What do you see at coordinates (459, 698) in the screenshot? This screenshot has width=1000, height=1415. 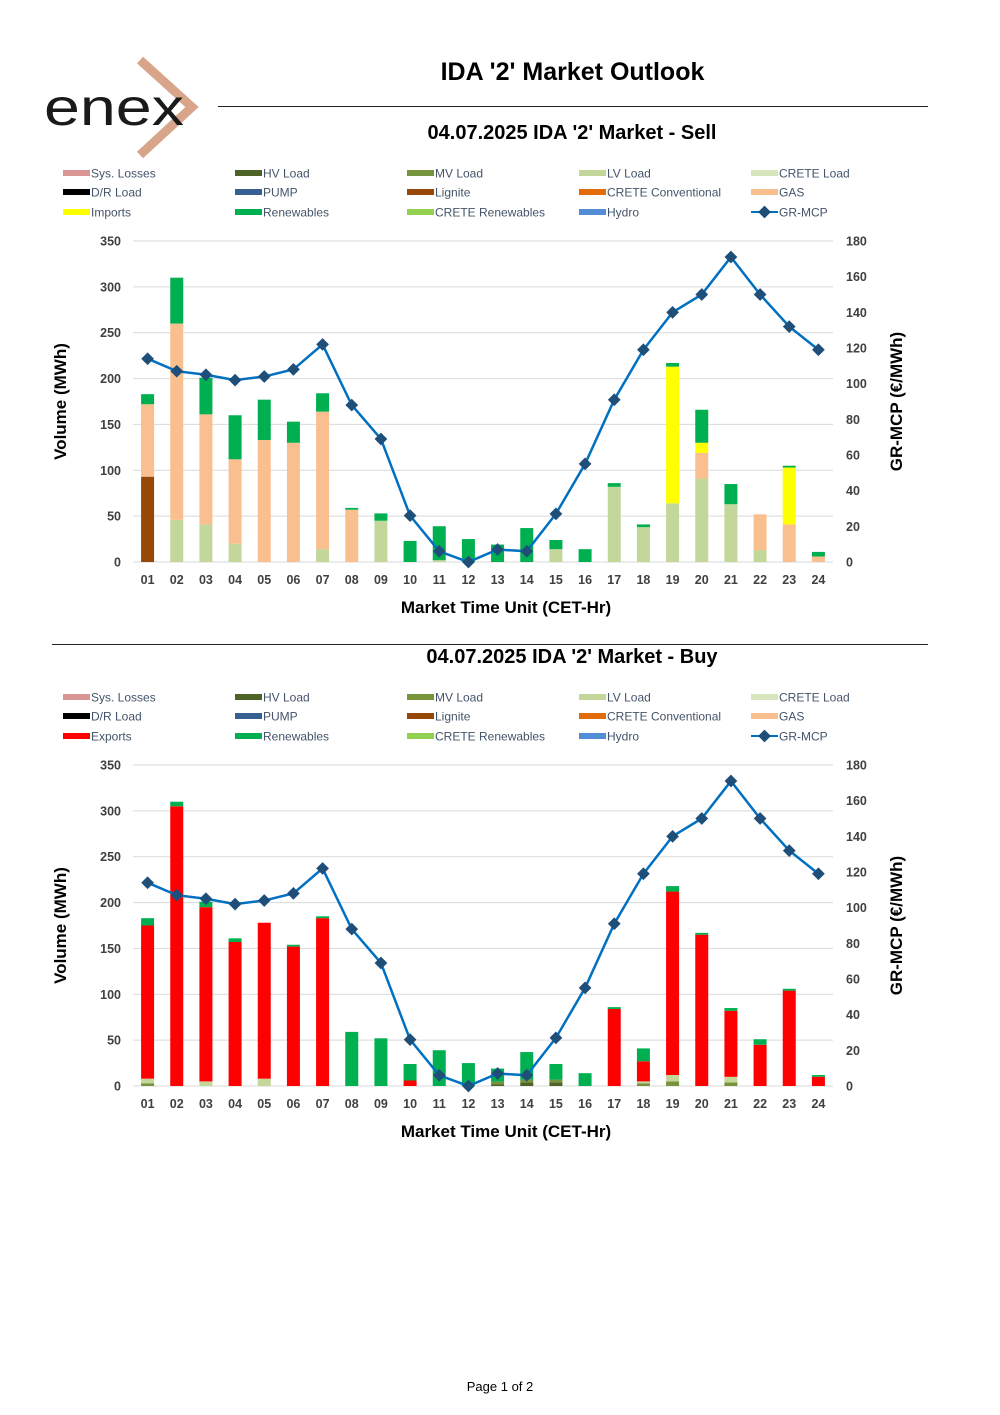 I see `legend-label: MV Load` at bounding box center [459, 698].